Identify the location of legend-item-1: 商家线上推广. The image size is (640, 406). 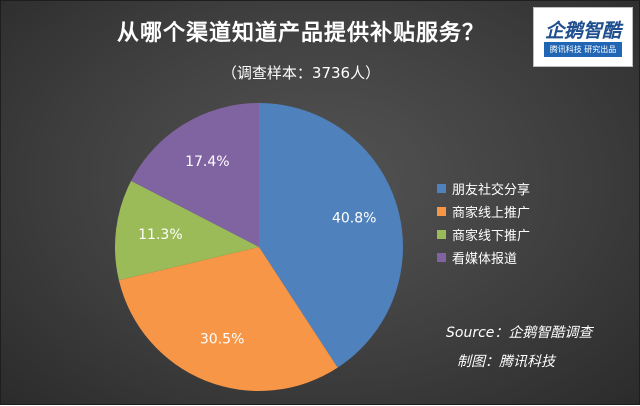
(483, 211).